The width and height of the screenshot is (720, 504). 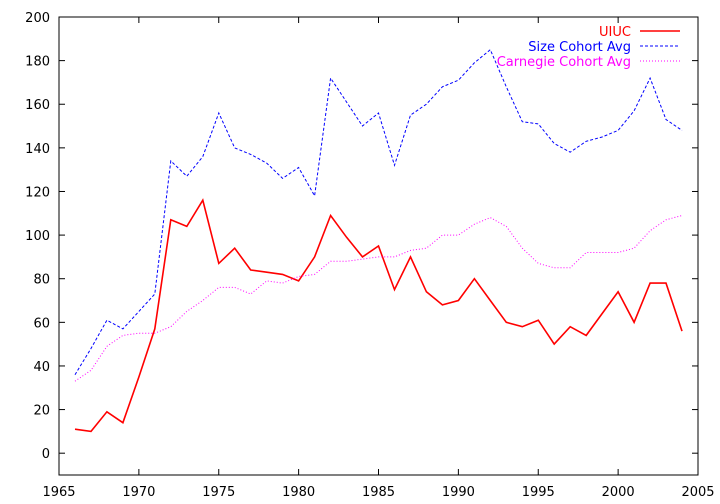 What do you see at coordinates (37, 192) in the screenshot?
I see `y-tick-label: 120` at bounding box center [37, 192].